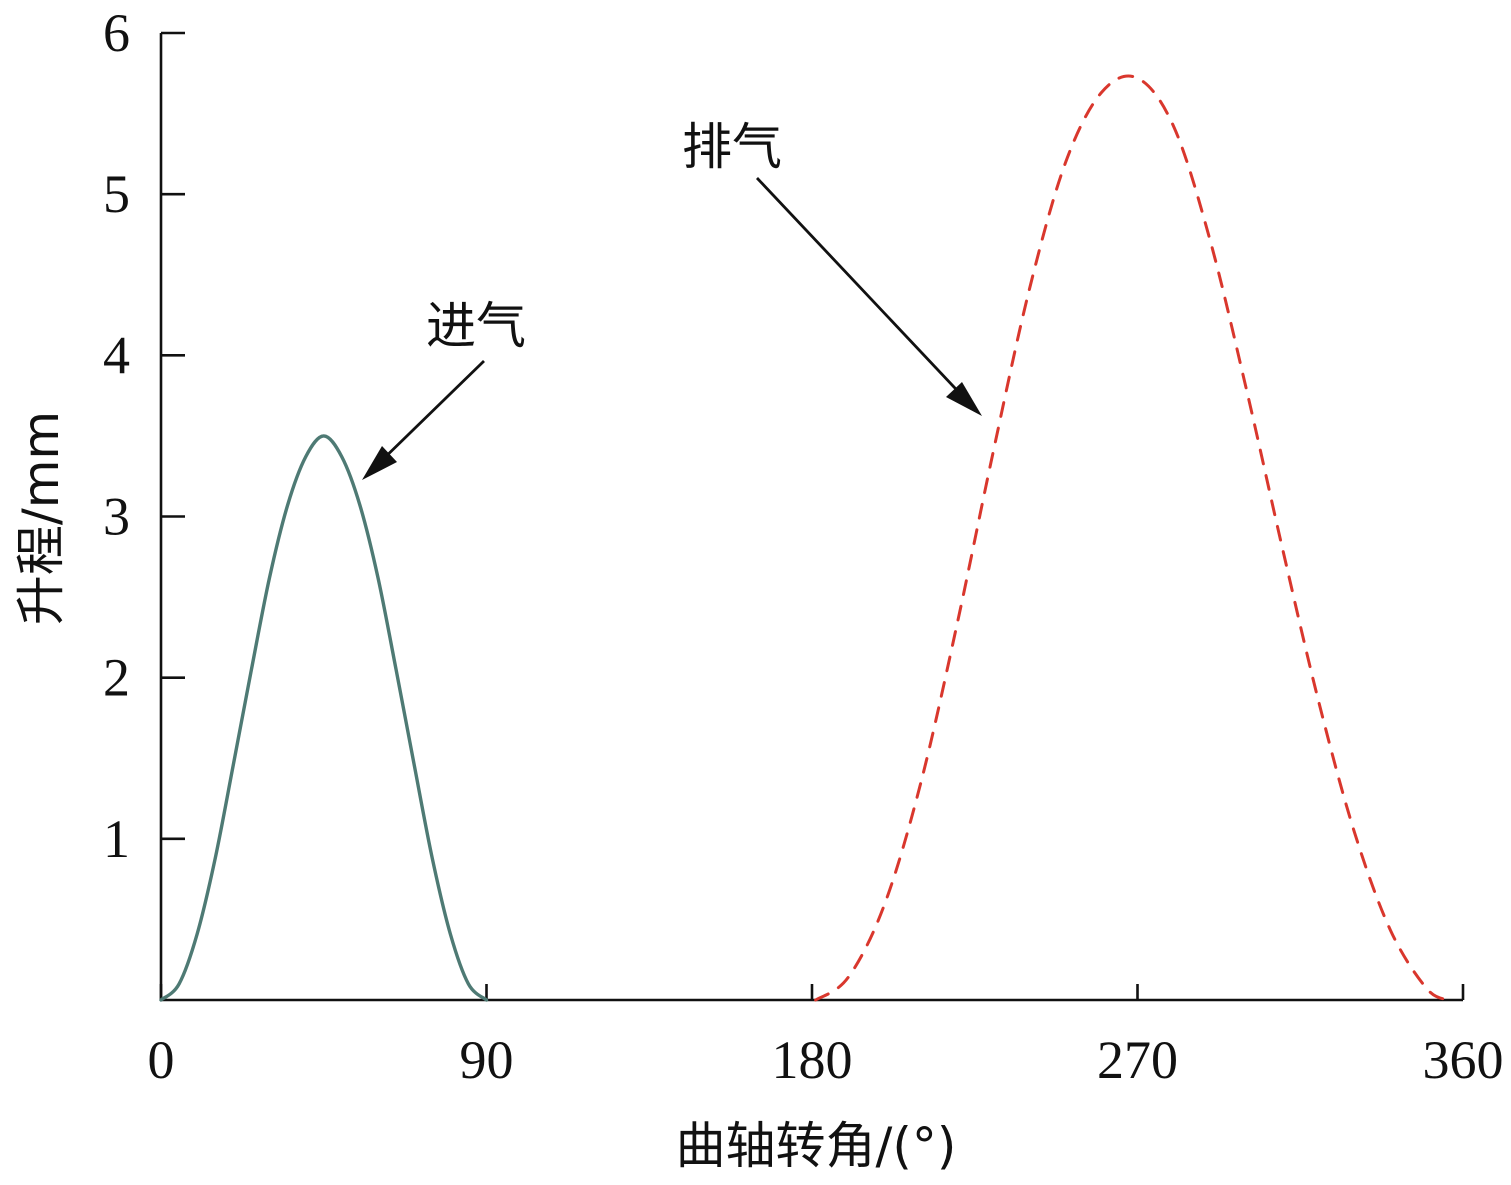 The height and width of the screenshot is (1185, 1511). I want to click on annotation-intake-arrowhead, so click(379, 463).